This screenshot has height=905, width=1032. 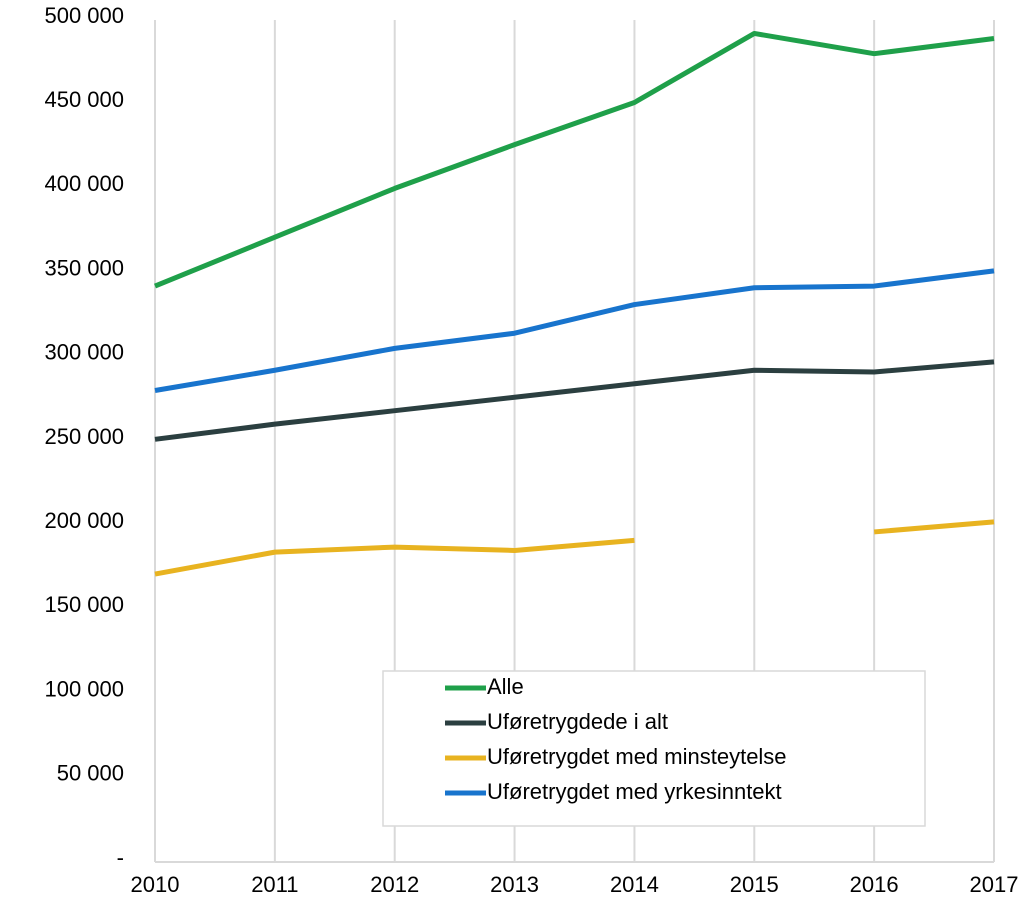 What do you see at coordinates (84, 520) in the screenshot?
I see `y-tick-label: 200 000` at bounding box center [84, 520].